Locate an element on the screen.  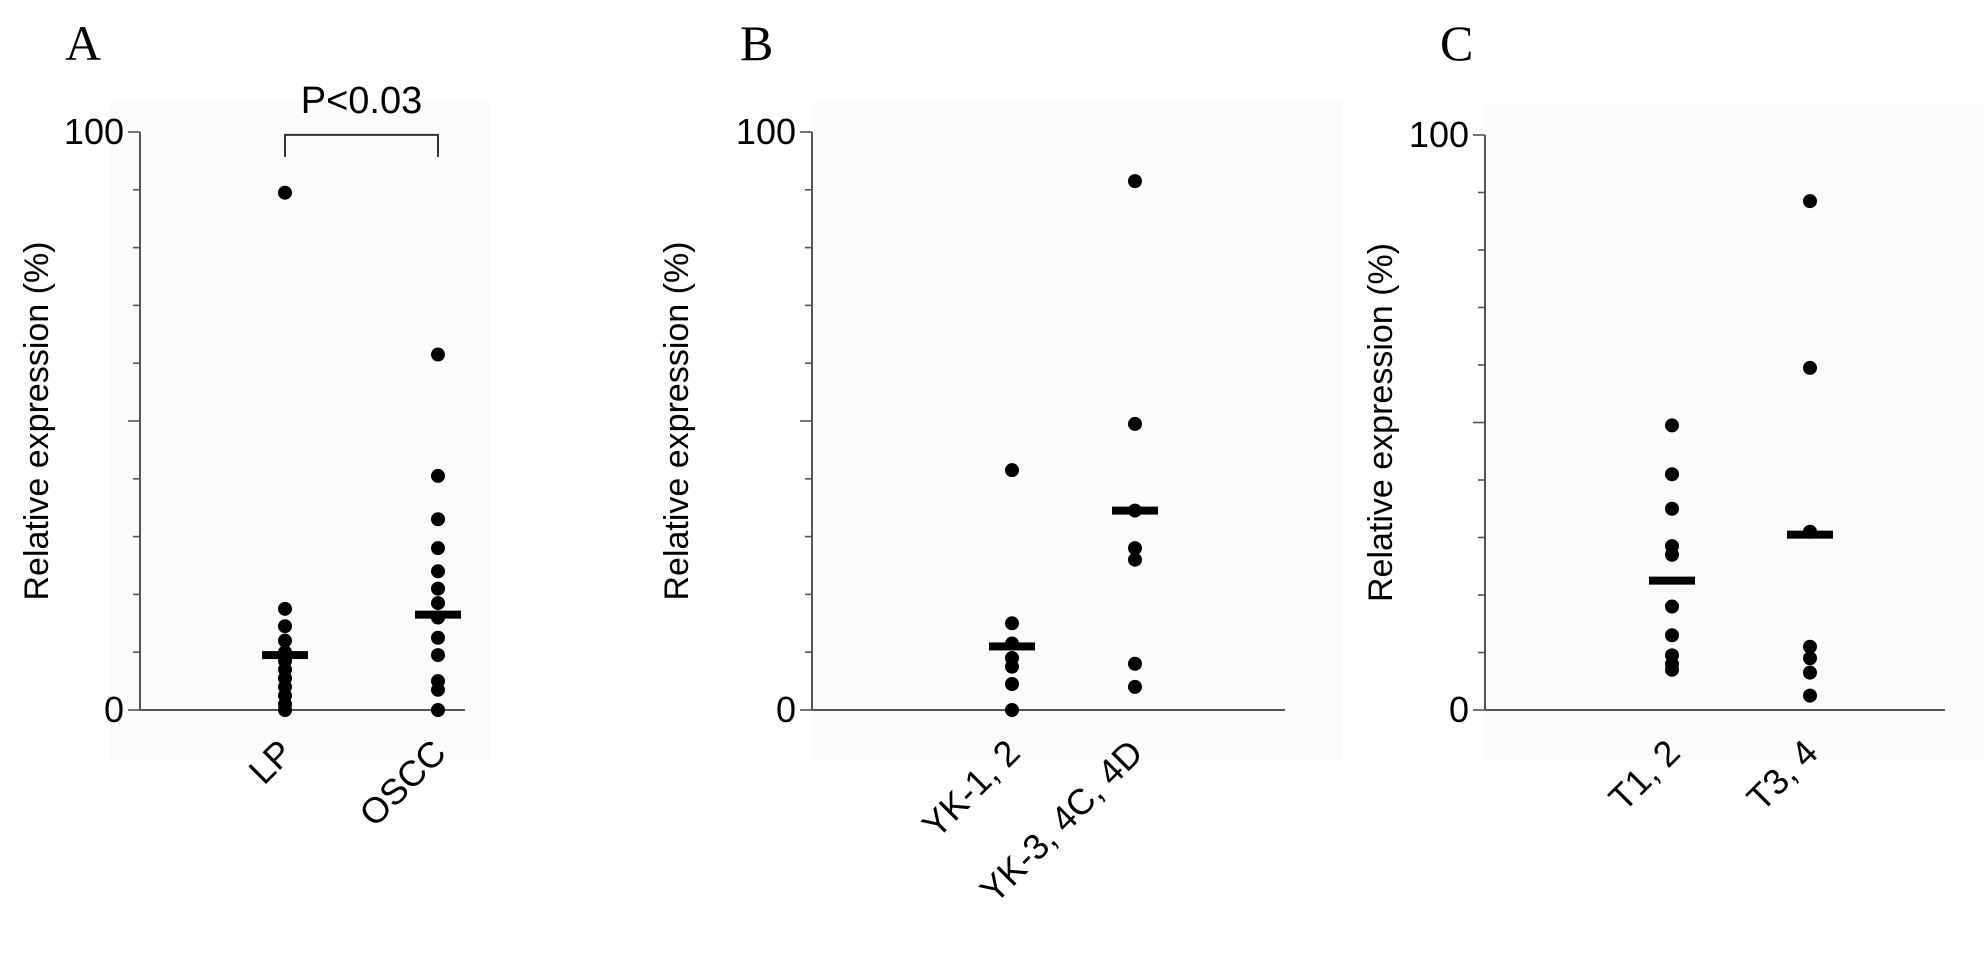
panel-label: B is located at coordinates (756, 43).